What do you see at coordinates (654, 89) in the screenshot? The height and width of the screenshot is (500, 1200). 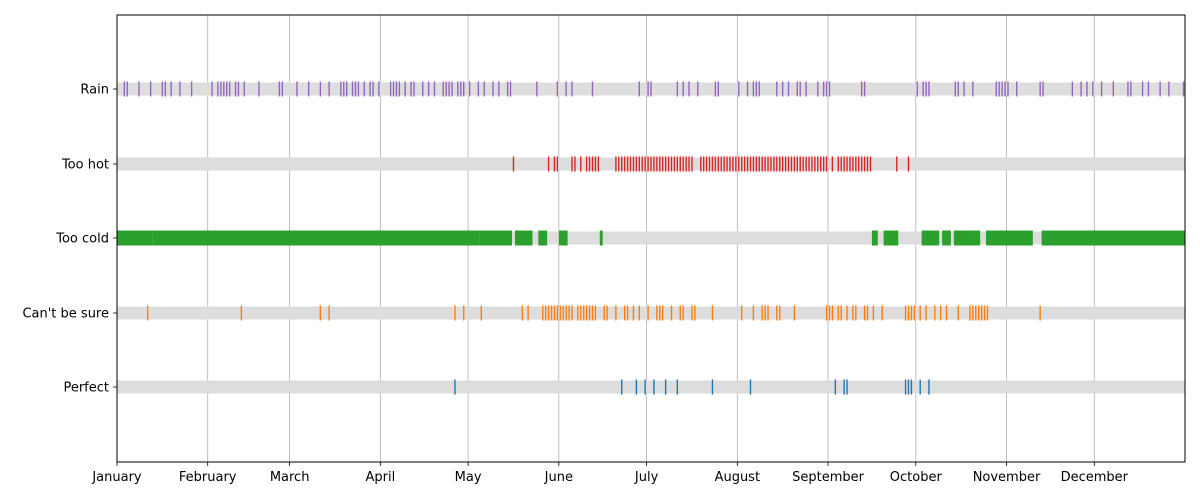 I see `series-rain` at bounding box center [654, 89].